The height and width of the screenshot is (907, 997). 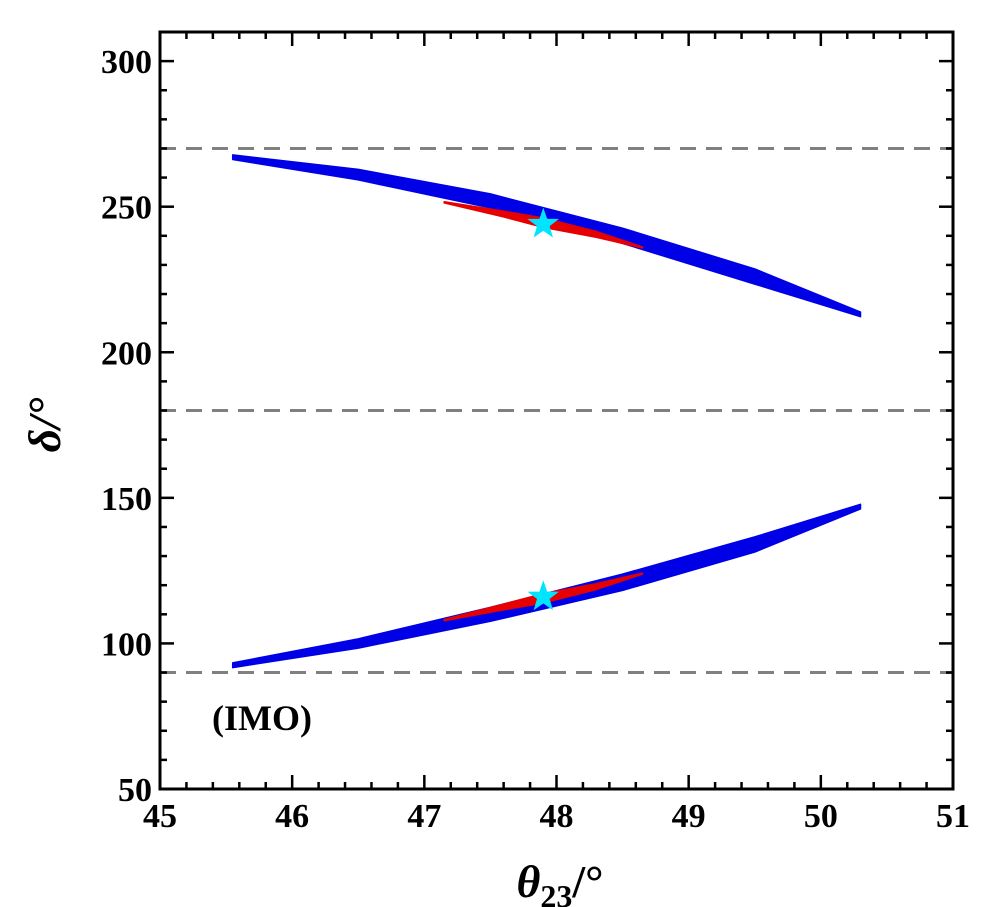 I want to click on x-tick-label: 51, so click(x=953, y=816).